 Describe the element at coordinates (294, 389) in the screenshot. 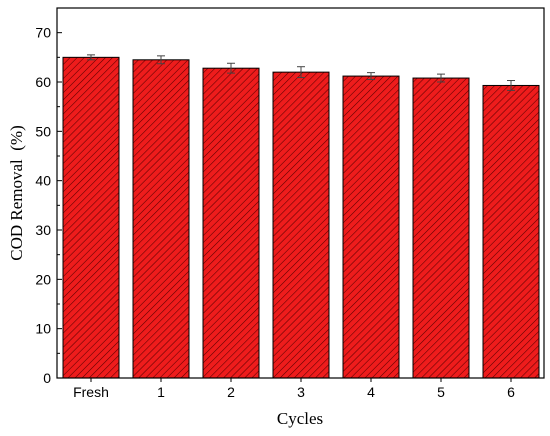

I see `x-axis: Fresh 1 2 3 4 5 6` at that location.